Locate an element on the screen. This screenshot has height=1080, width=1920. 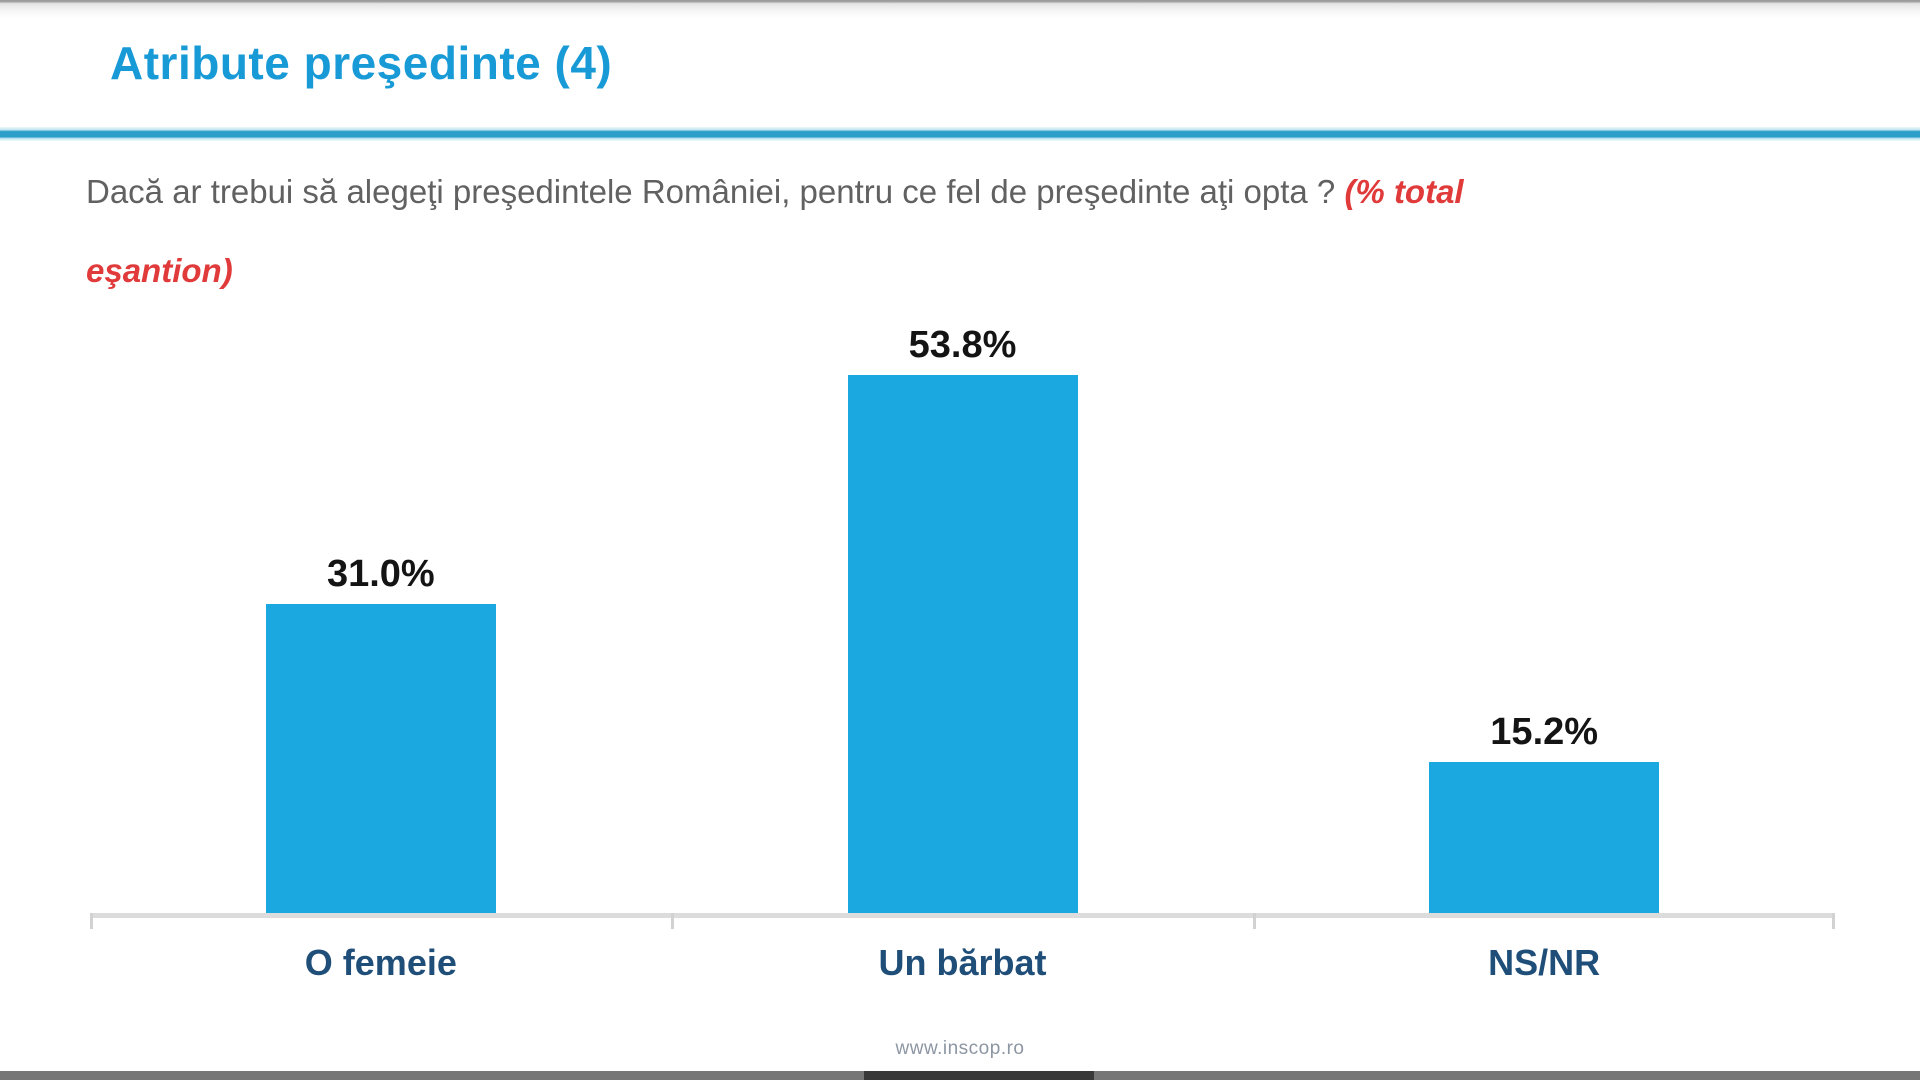
x-axis-baseline is located at coordinates (962, 915).